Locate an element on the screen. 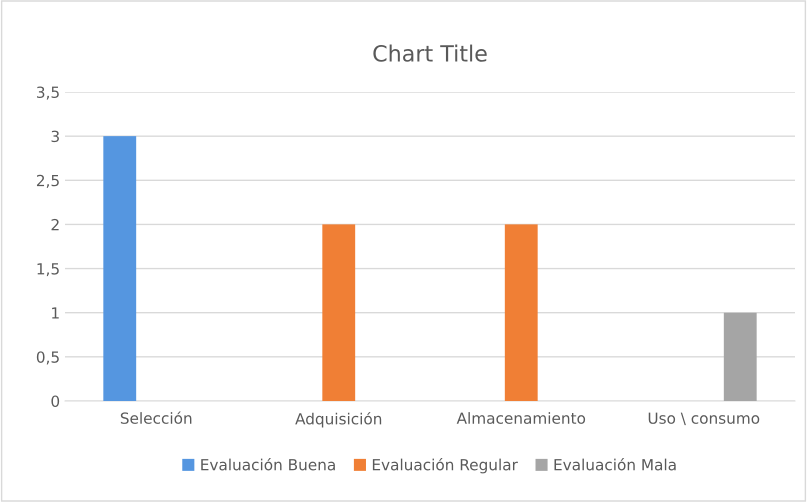 The image size is (807, 502). y-tick-label: 0,5 is located at coordinates (47, 357).